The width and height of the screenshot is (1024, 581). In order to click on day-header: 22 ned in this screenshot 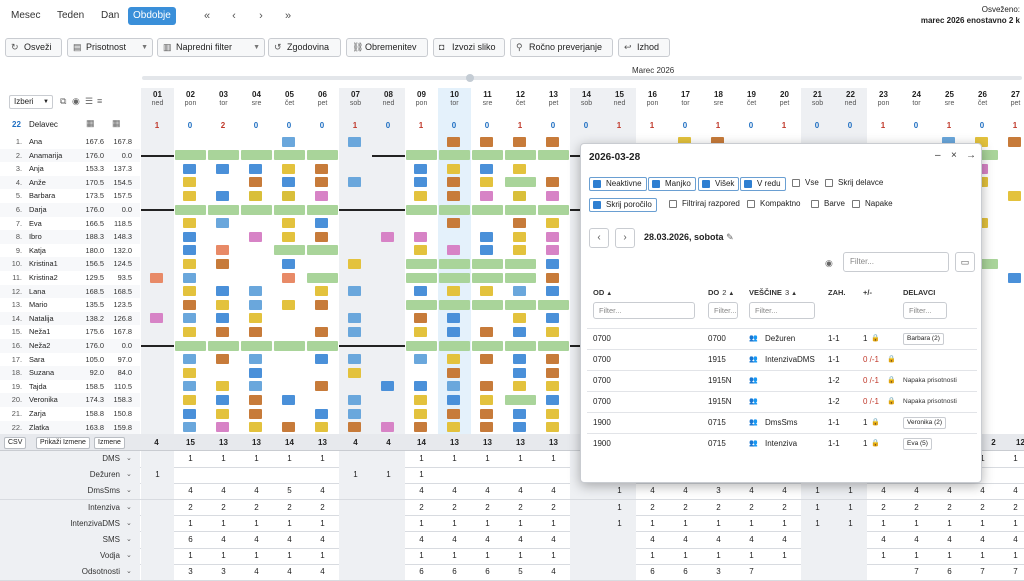, I will do `click(850, 99)`.